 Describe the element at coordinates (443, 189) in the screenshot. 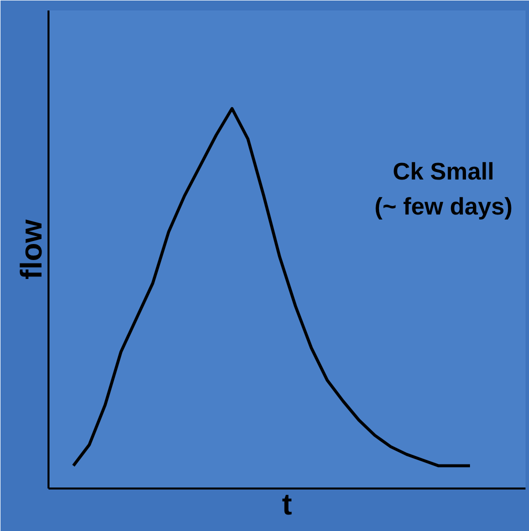

I see `annotation: Ck Small (~ few days)` at that location.